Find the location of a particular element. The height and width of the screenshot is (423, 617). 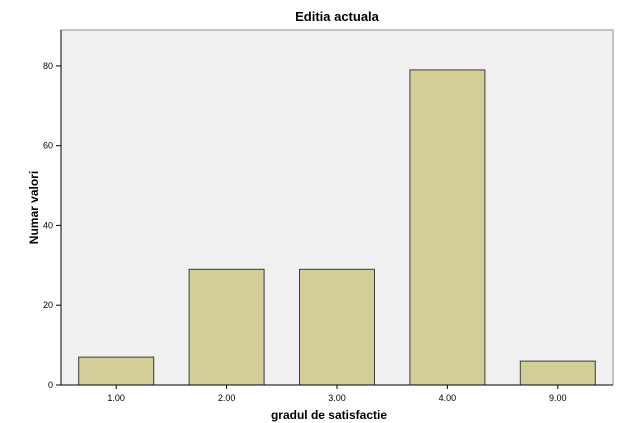

y-tick-label: 0 is located at coordinates (50, 385).